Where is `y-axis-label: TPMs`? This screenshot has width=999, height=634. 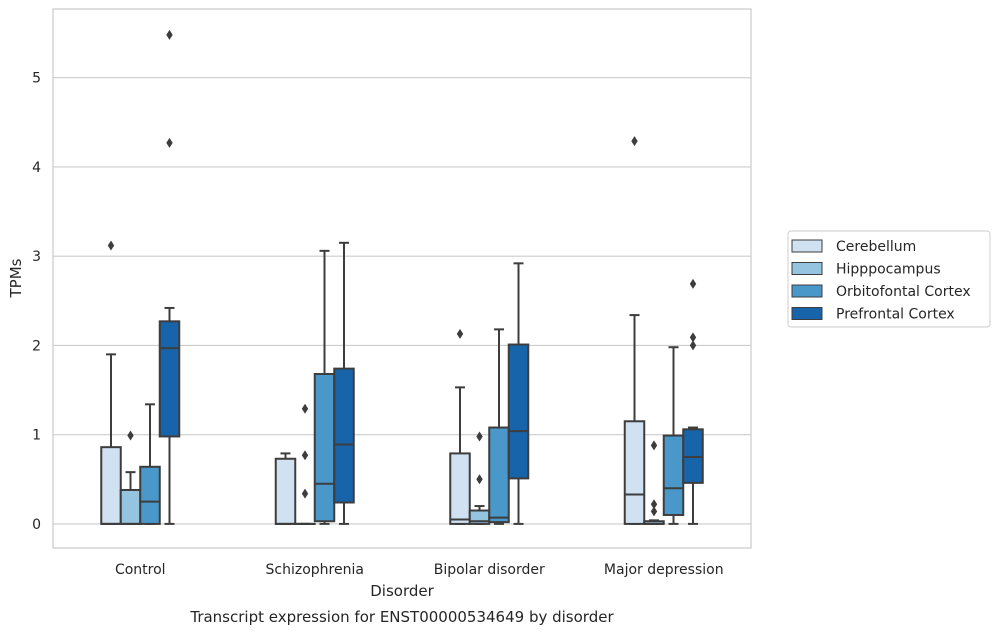
y-axis-label: TPMs is located at coordinates (16, 278).